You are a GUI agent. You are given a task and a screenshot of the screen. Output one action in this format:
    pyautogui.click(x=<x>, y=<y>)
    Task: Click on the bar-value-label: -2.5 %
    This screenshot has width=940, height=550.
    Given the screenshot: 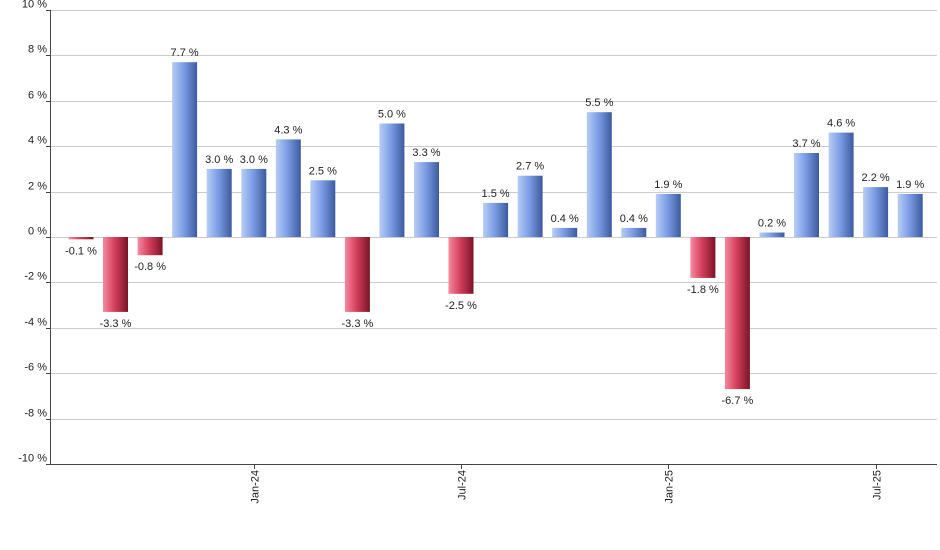 What is the action you would take?
    pyautogui.click(x=461, y=306)
    